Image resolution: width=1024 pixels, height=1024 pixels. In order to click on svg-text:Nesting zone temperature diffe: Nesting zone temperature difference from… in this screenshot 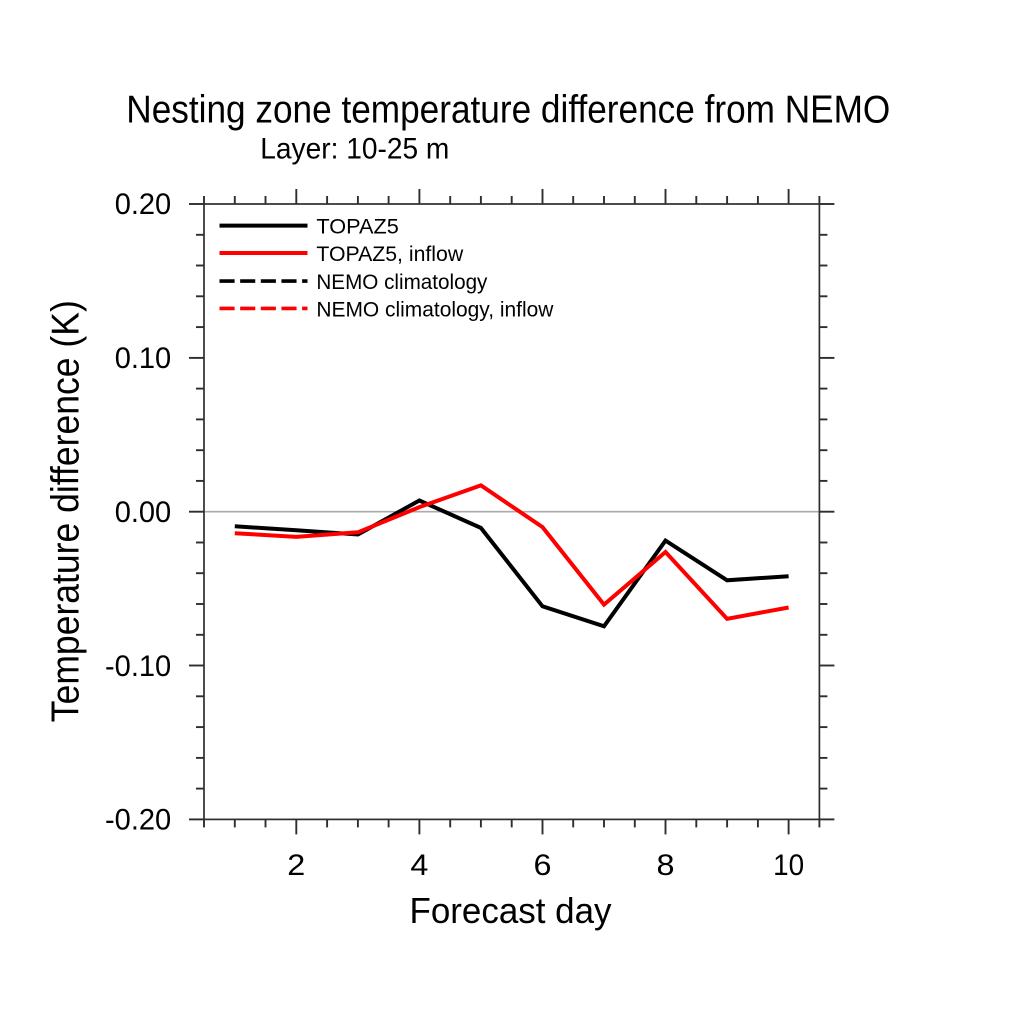, I will do `click(508, 110)`.